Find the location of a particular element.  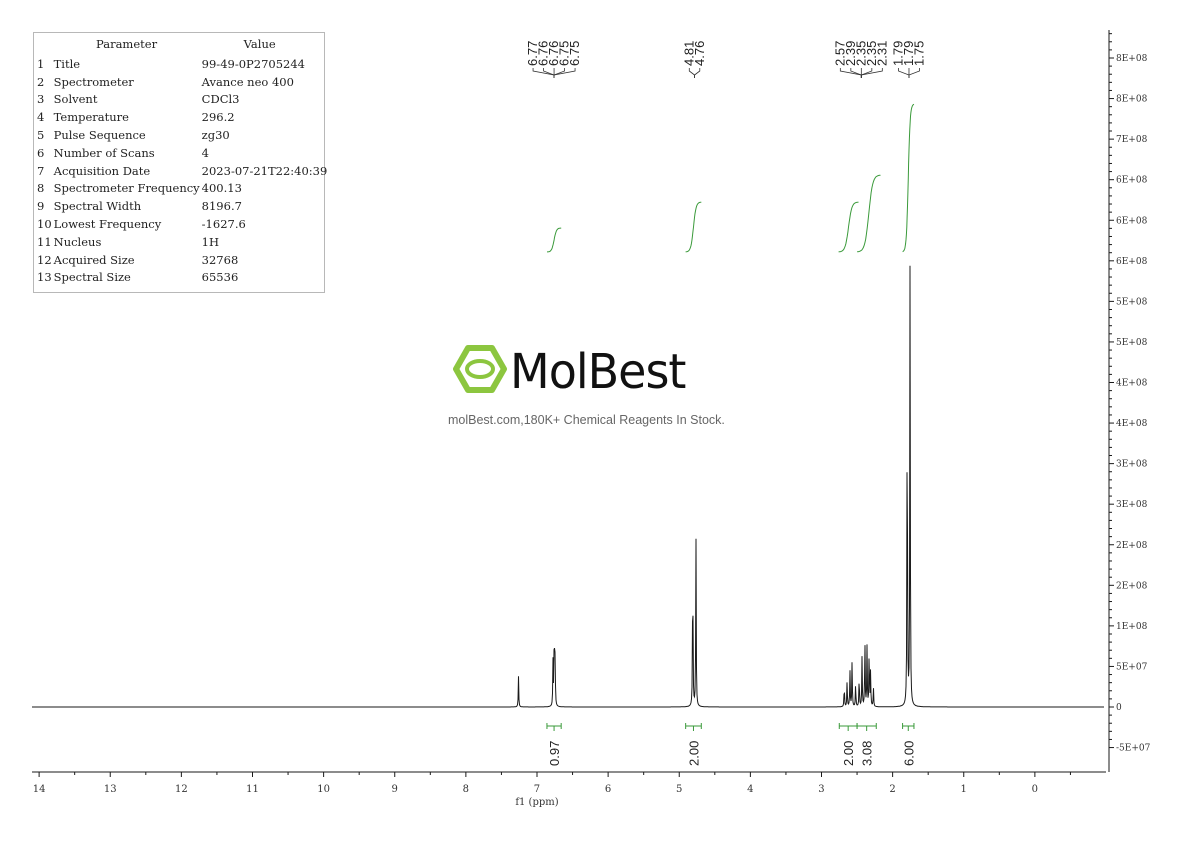

parameter-row: 12 Acquired Size 32768 is located at coordinates (180, 260).